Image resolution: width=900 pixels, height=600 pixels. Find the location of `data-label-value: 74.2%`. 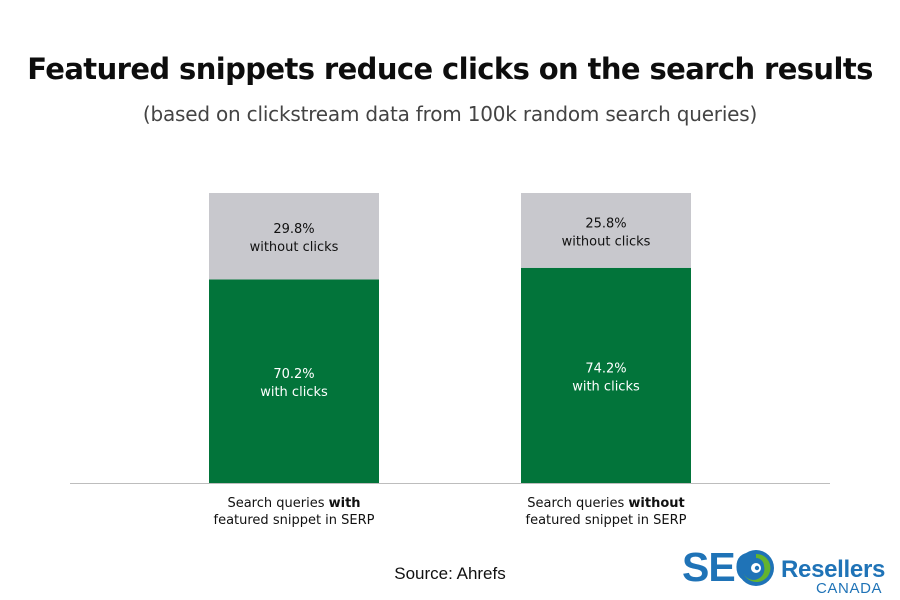

data-label-value: 74.2% is located at coordinates (605, 368).